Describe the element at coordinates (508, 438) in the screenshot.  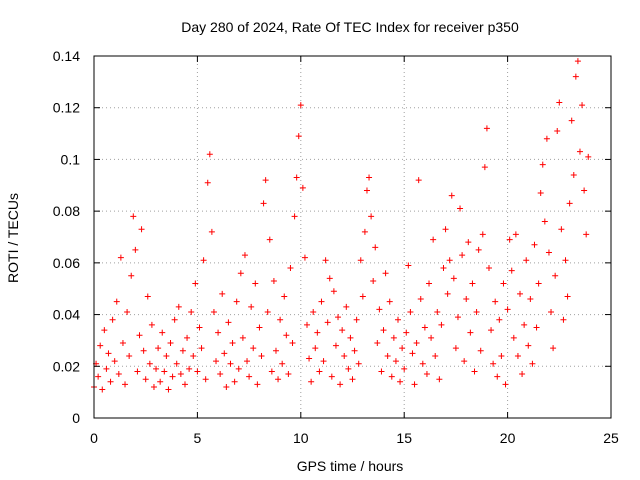
I see `x-tick-label: 20` at that location.